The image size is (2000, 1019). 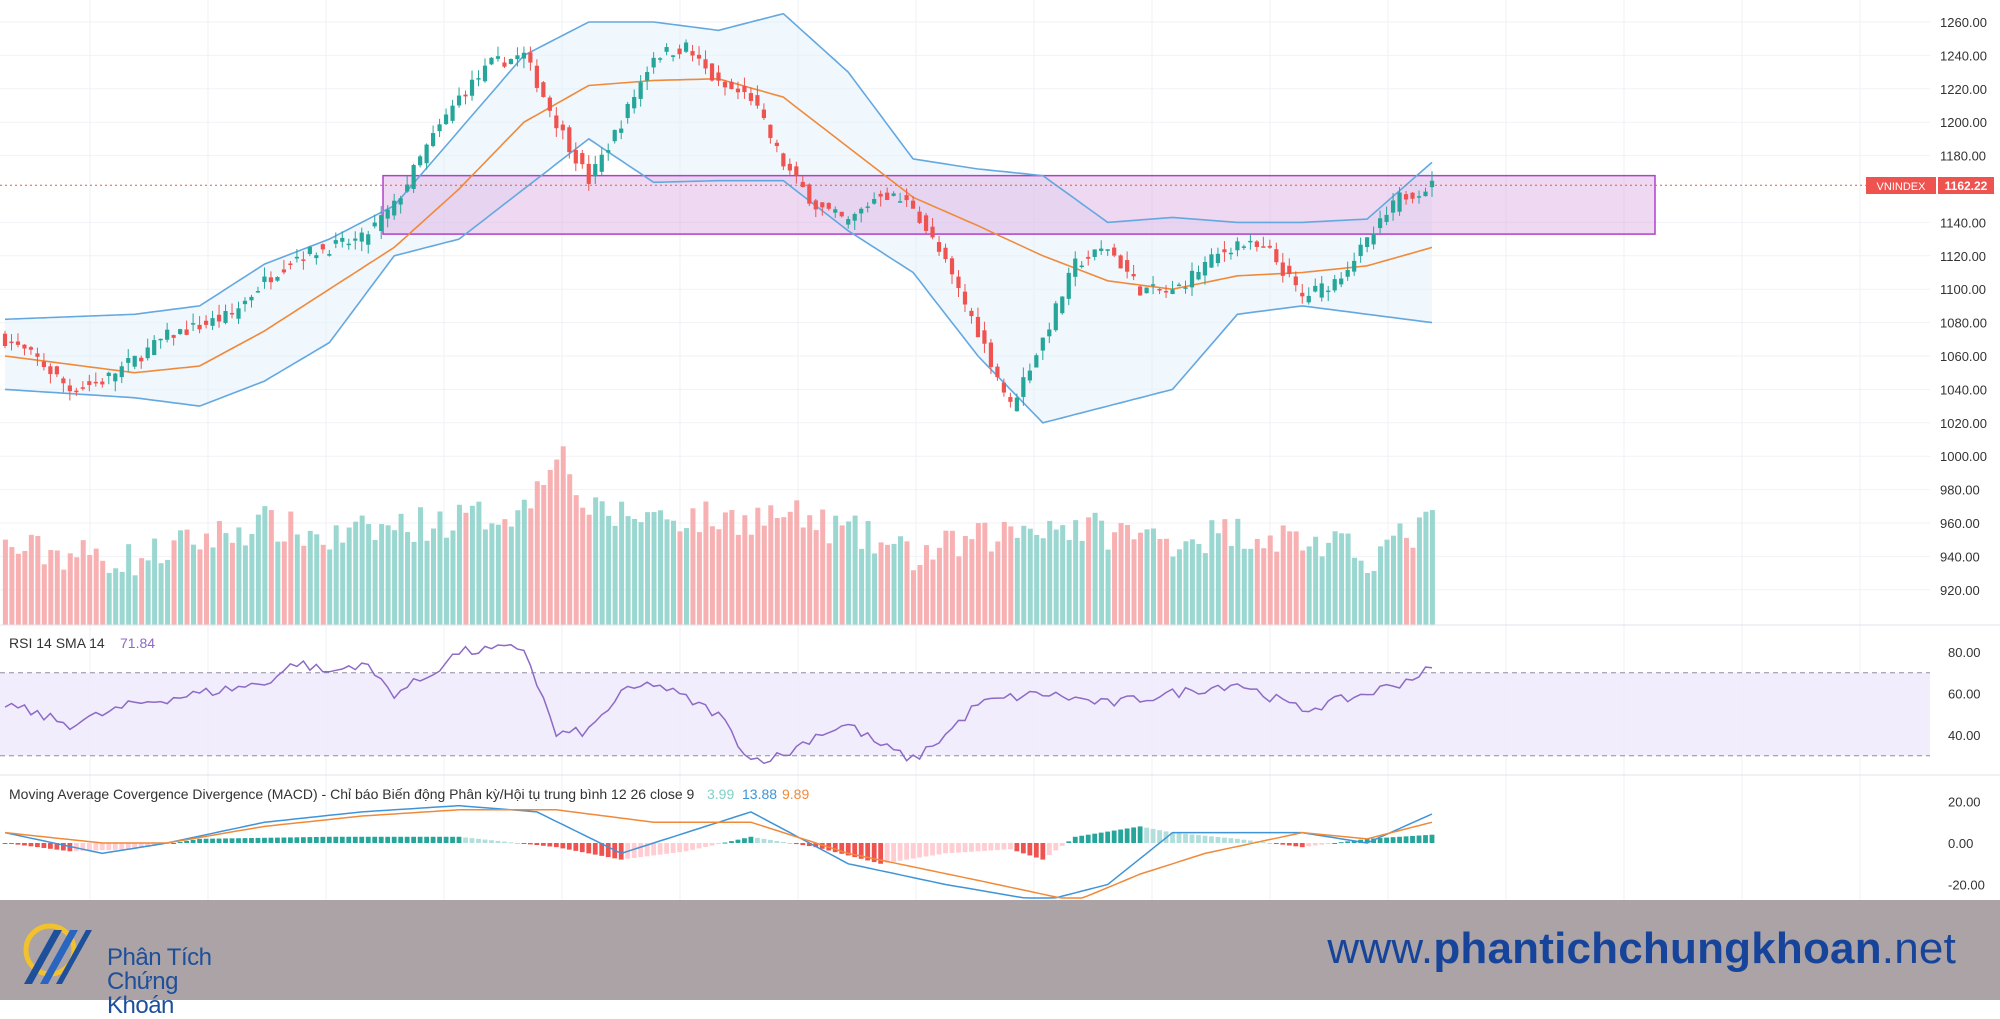 I want to click on price-tick-label: 1200.00, so click(x=1963, y=122).